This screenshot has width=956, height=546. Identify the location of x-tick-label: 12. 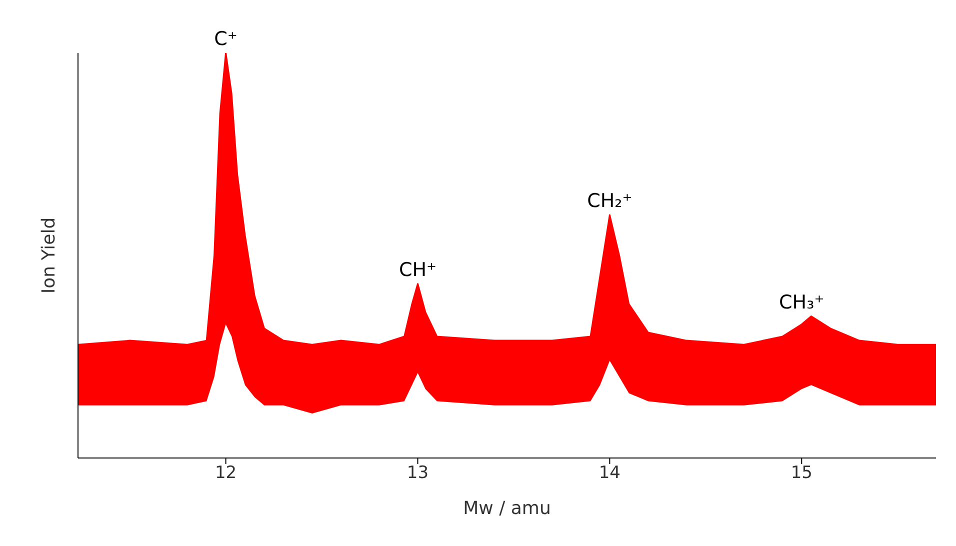
(225, 473).